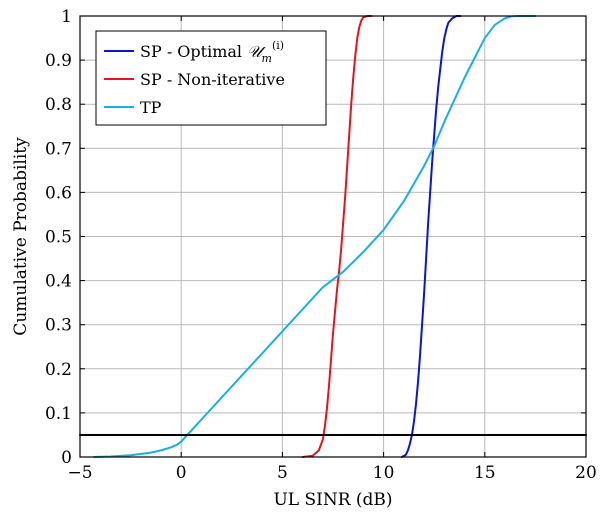 The image size is (602, 517). Describe the element at coordinates (586, 473) in the screenshot. I see `x-tick-label-5: 20` at that location.